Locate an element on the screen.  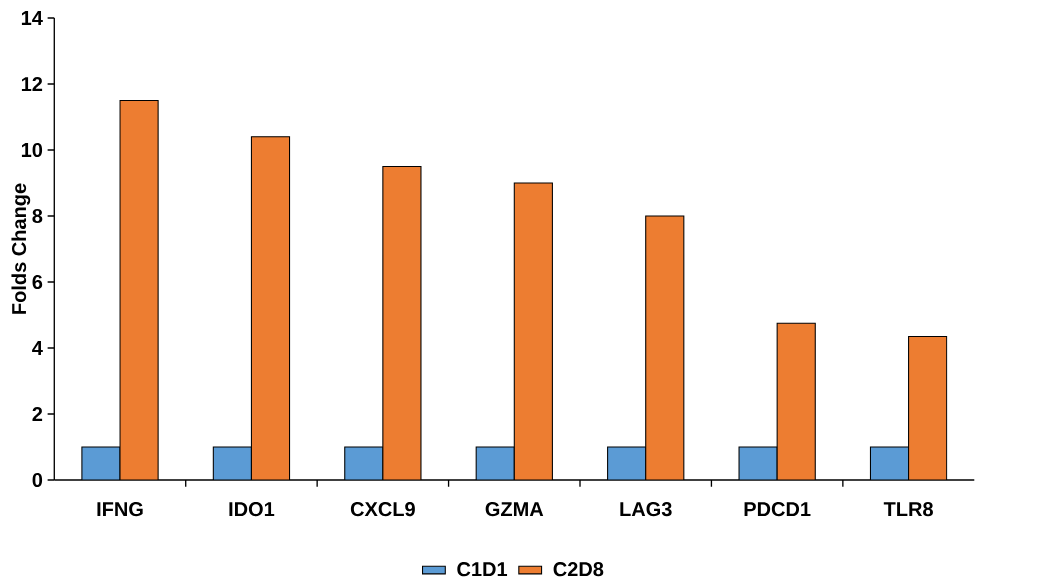
y-tick-label: 4 is located at coordinates (37, 348).